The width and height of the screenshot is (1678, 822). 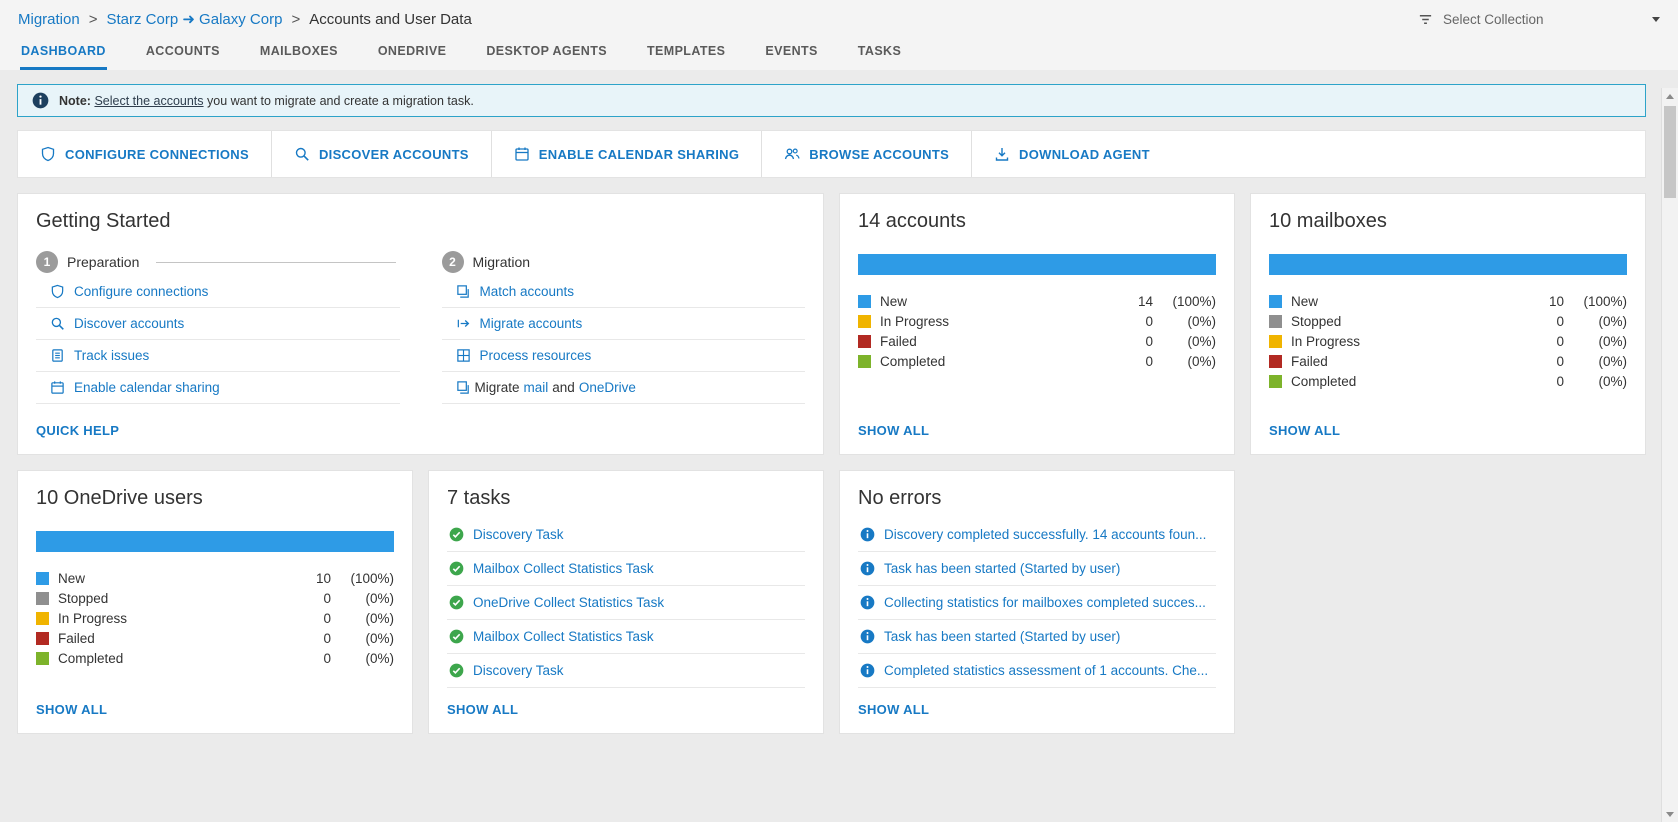 I want to click on scrollbar-thumb, so click(x=1670, y=152).